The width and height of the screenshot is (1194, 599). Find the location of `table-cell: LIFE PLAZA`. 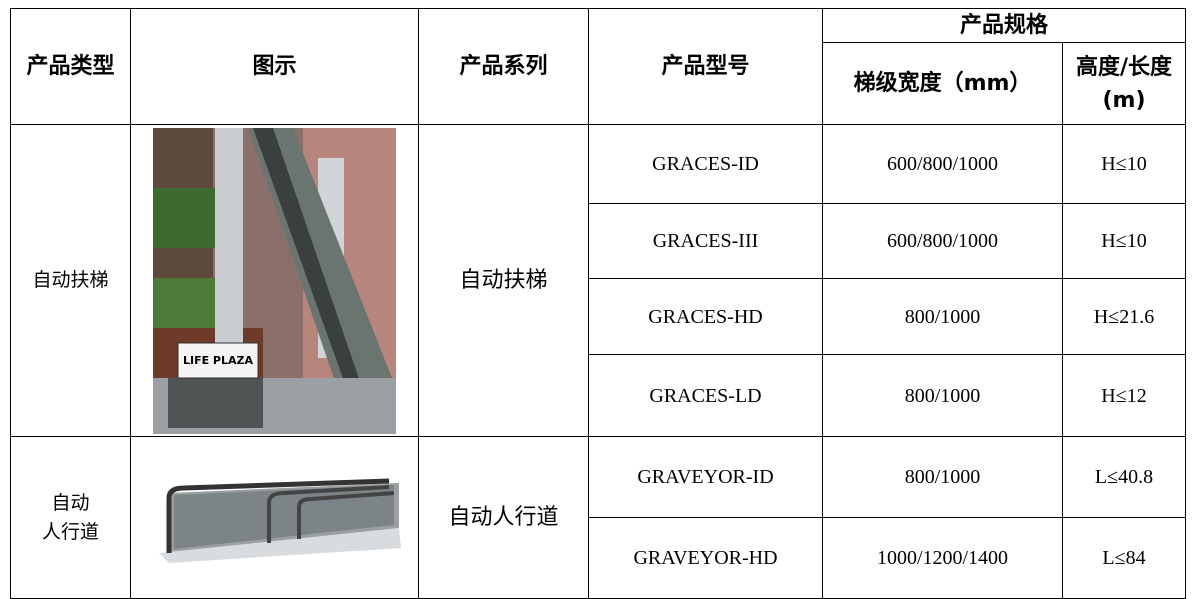

table-cell: LIFE PLAZA is located at coordinates (274, 280).